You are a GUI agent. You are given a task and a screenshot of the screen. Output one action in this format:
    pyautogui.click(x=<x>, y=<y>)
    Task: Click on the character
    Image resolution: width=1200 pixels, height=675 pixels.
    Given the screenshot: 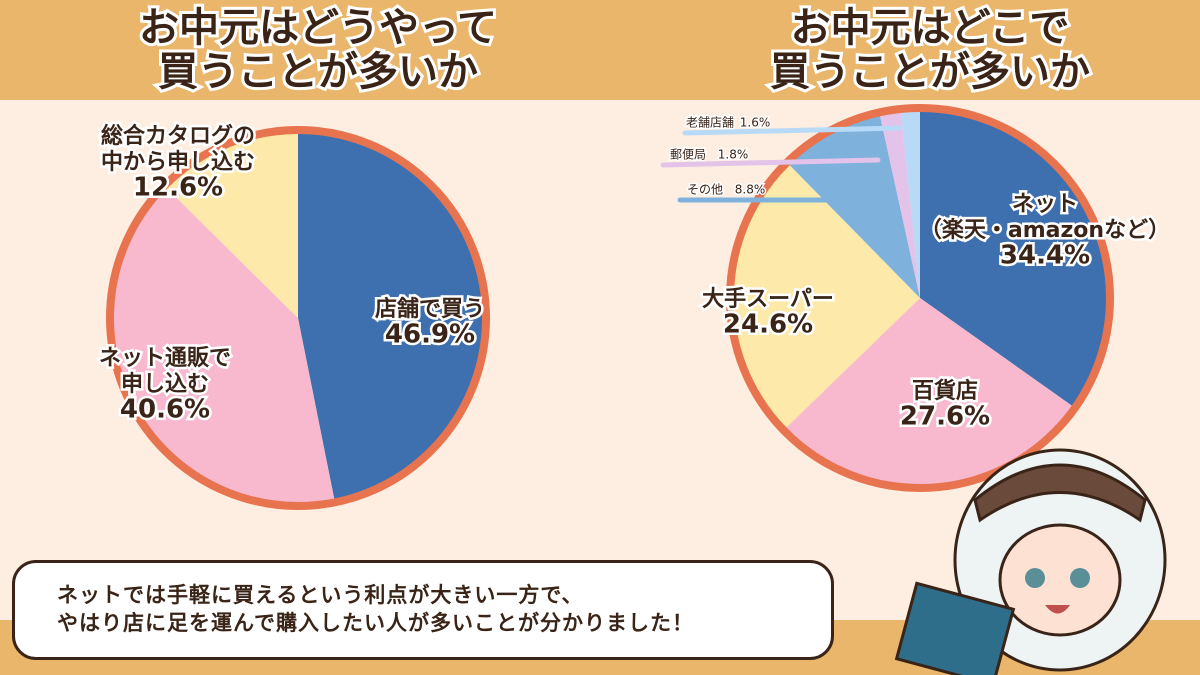 What is the action you would take?
    pyautogui.click(x=1030, y=561)
    